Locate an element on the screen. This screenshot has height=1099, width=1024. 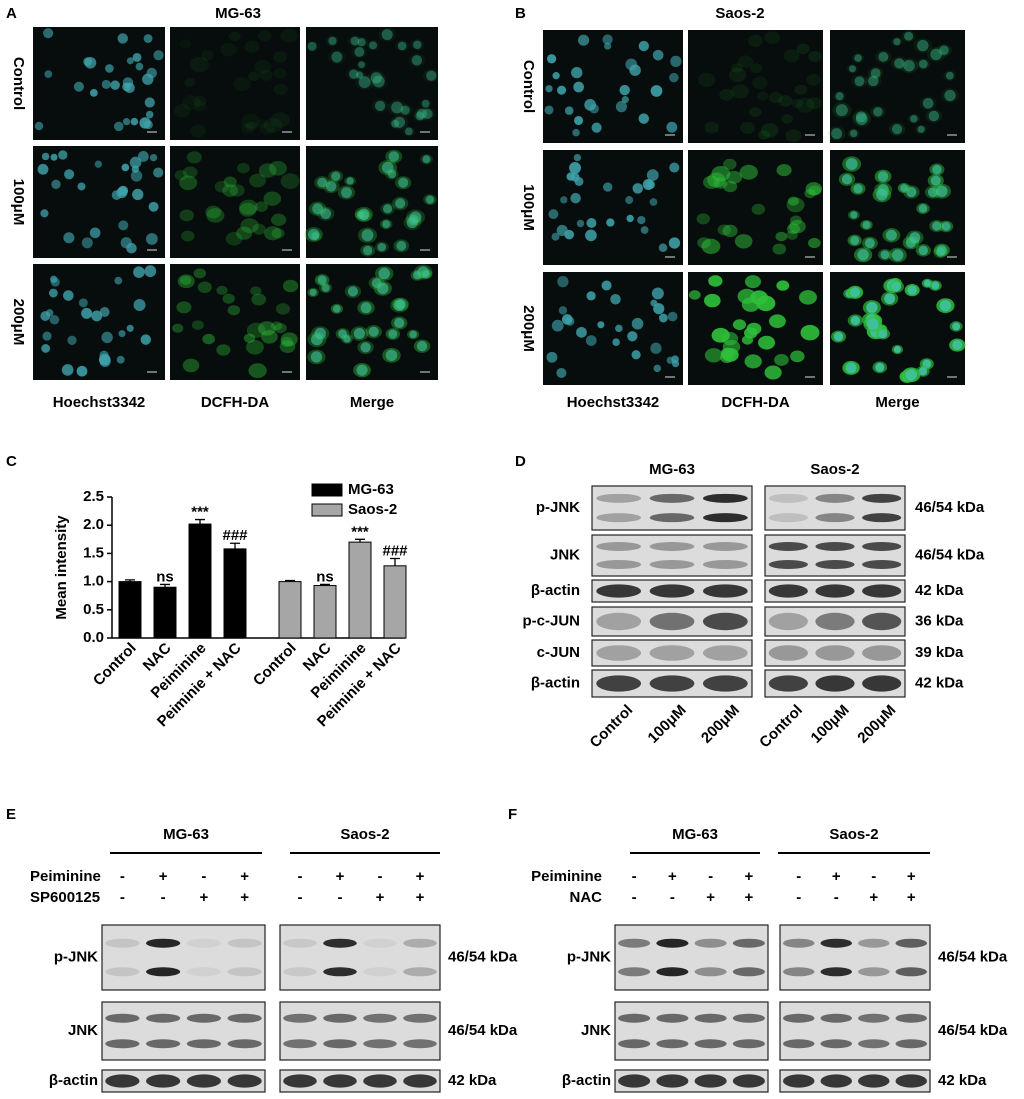
bar is located at coordinates (130, 610).